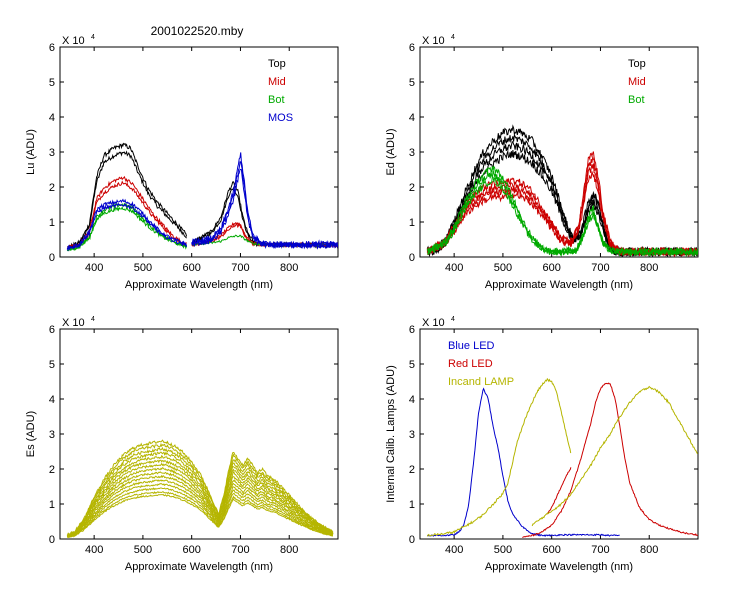 Image resolution: width=750 pixels, height=600 pixels. What do you see at coordinates (391, 151) in the screenshot?
I see `y-axis-label: Ed (ADU)` at bounding box center [391, 151].